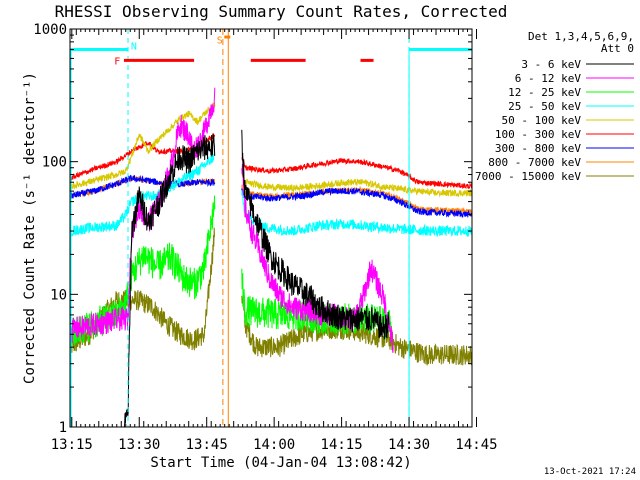  I want to click on legend-entry: 12 - 25 keV, so click(571, 92).